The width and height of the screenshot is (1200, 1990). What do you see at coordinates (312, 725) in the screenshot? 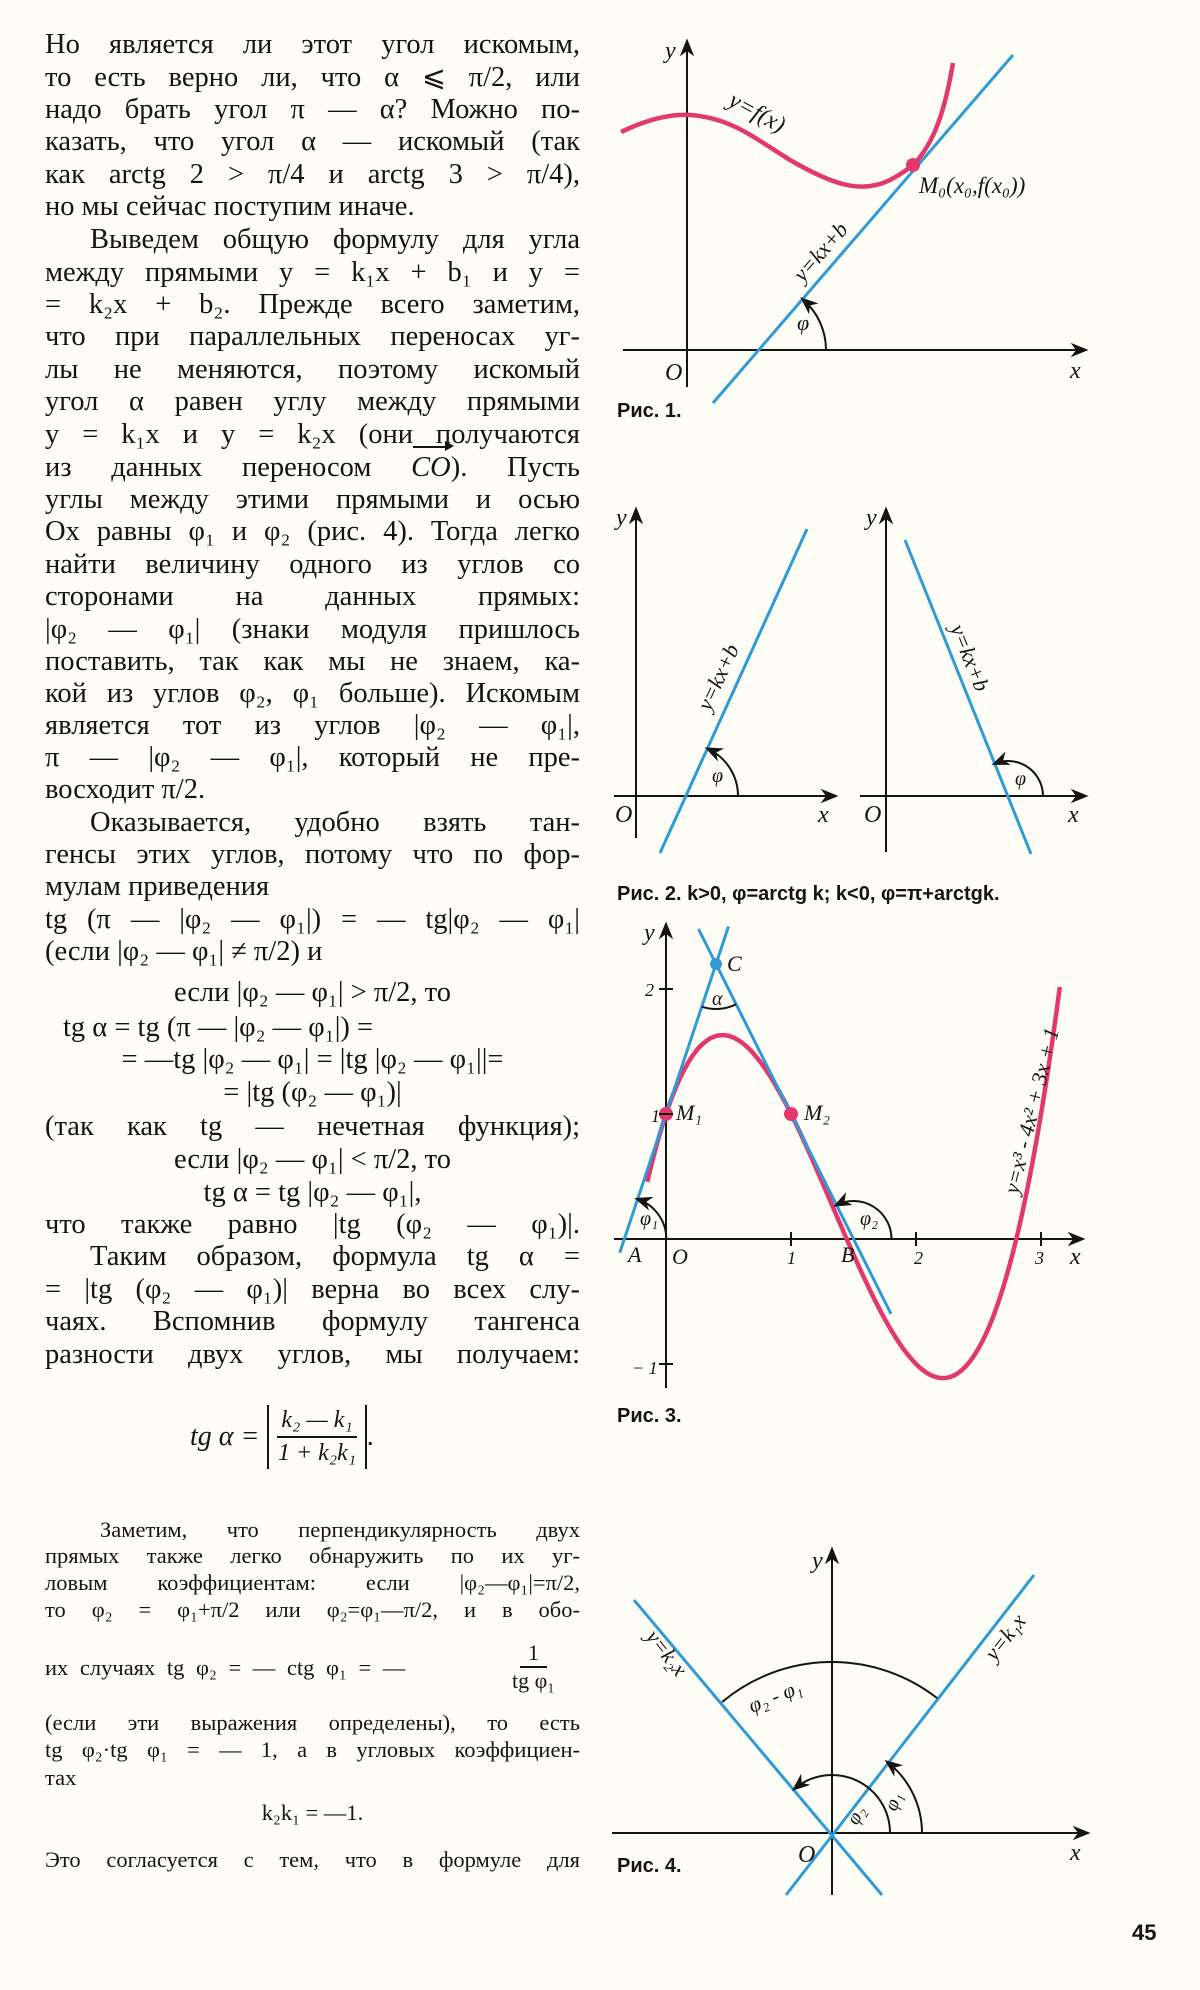
I see `text-line: является тот из углов |φ₂ — φ₁|,` at bounding box center [312, 725].